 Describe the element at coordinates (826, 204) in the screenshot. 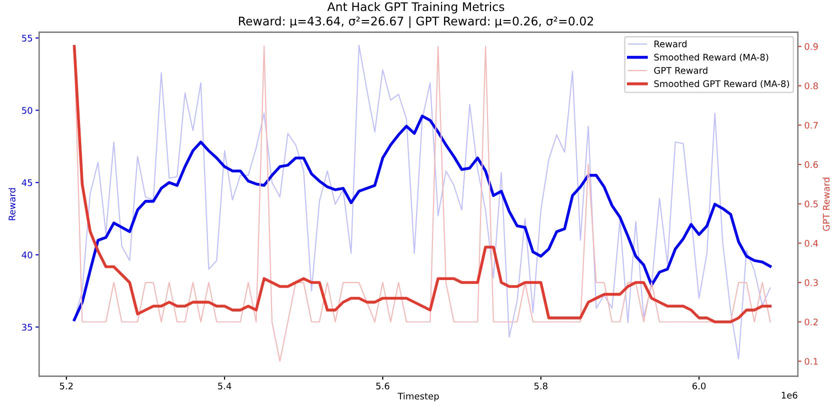

I see `y2-axis-title: GPT Reward` at that location.